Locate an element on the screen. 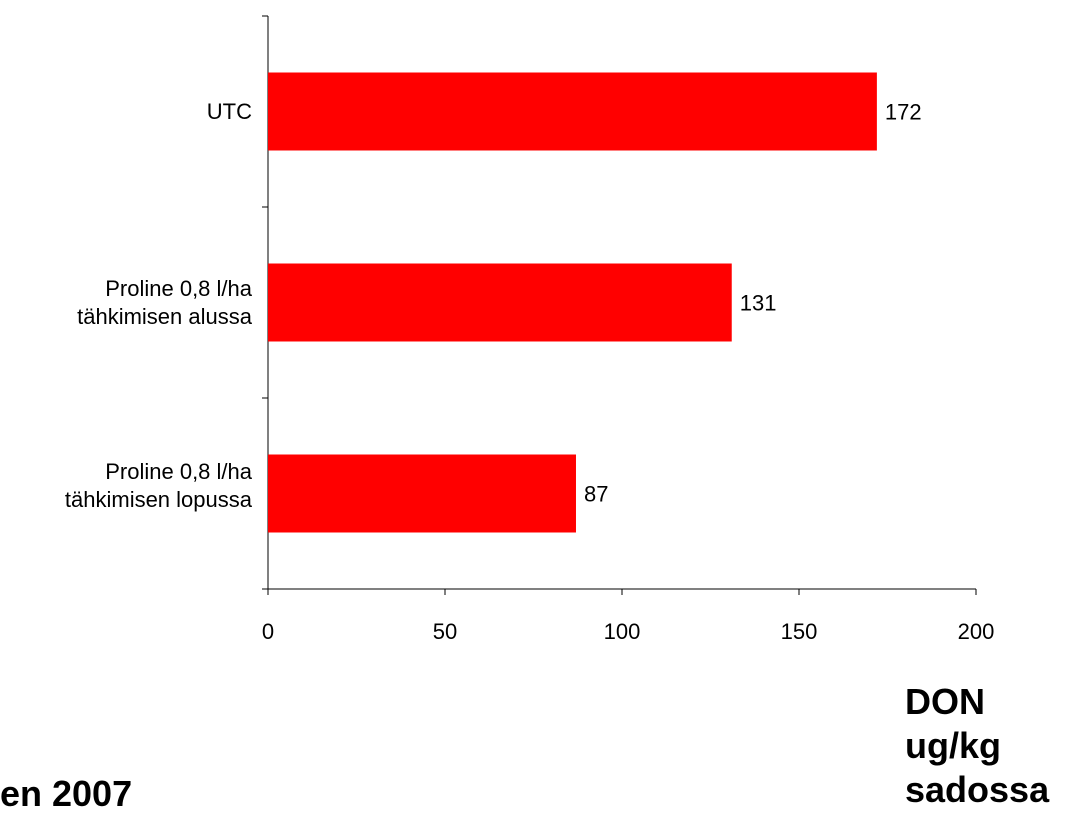 The image size is (1076, 824). x-tick-label: 150 is located at coordinates (799, 631).